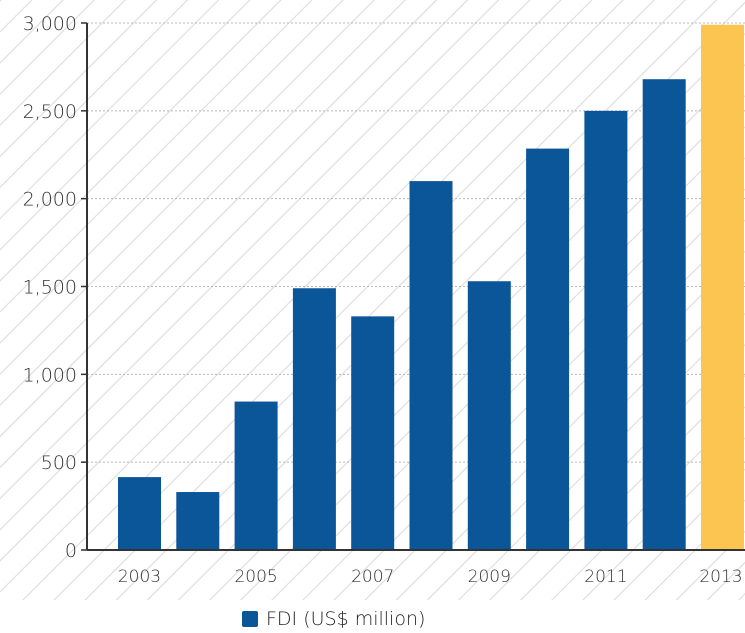  Describe the element at coordinates (50, 112) in the screenshot. I see `y-tick-label: 2,500` at that location.